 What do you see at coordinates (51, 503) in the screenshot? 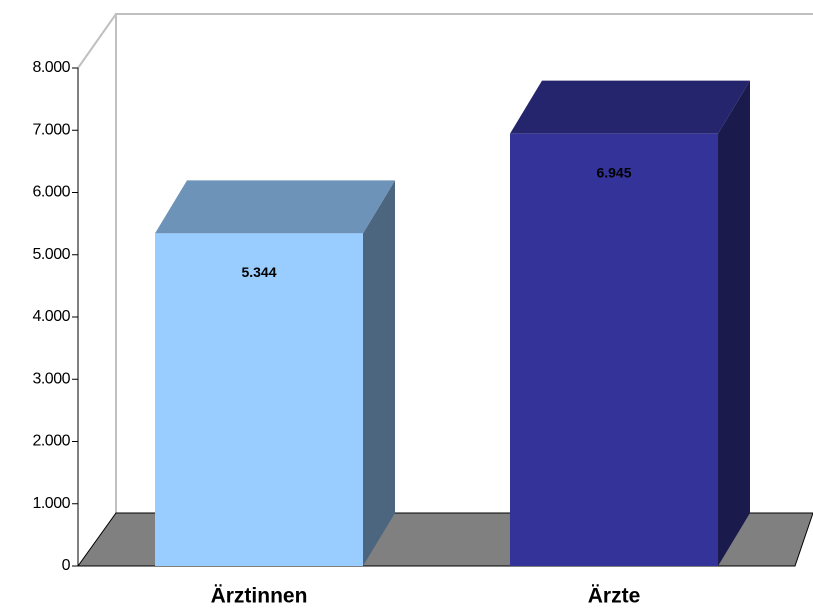
I see `y-tick-label: 1.000` at bounding box center [51, 503].